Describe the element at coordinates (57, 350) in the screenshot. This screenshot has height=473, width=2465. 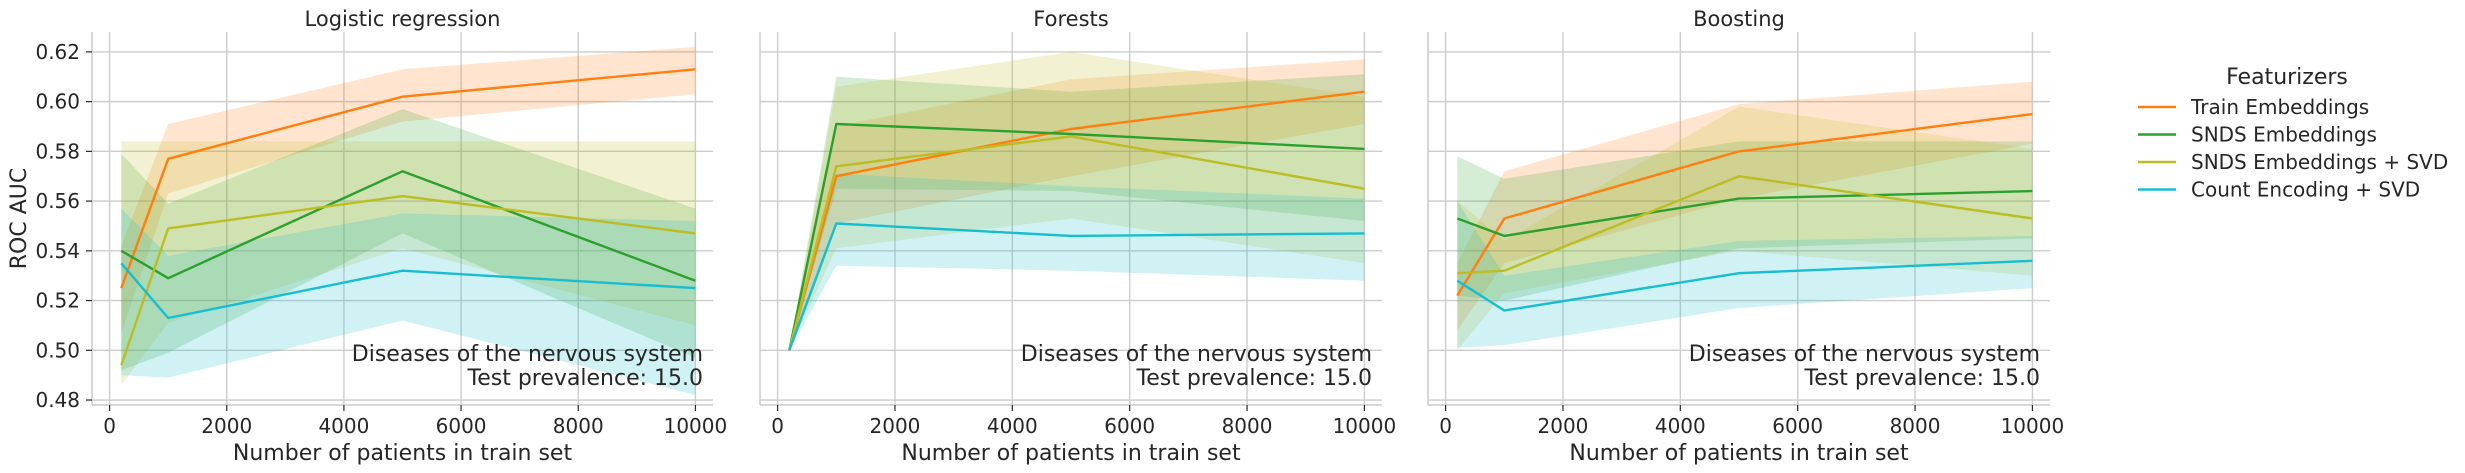
I see `y-tick-label: 0.50` at that location.